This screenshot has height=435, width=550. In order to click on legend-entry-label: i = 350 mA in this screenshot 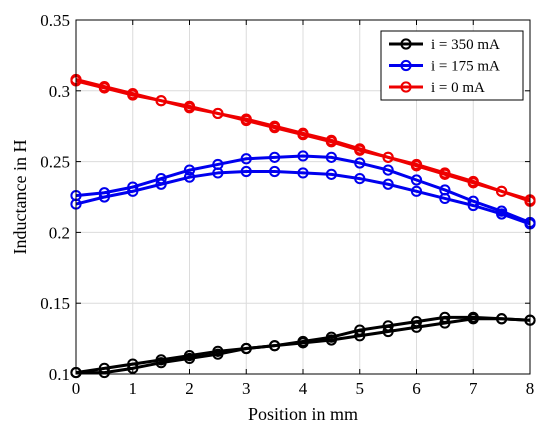, I will do `click(465, 45)`.